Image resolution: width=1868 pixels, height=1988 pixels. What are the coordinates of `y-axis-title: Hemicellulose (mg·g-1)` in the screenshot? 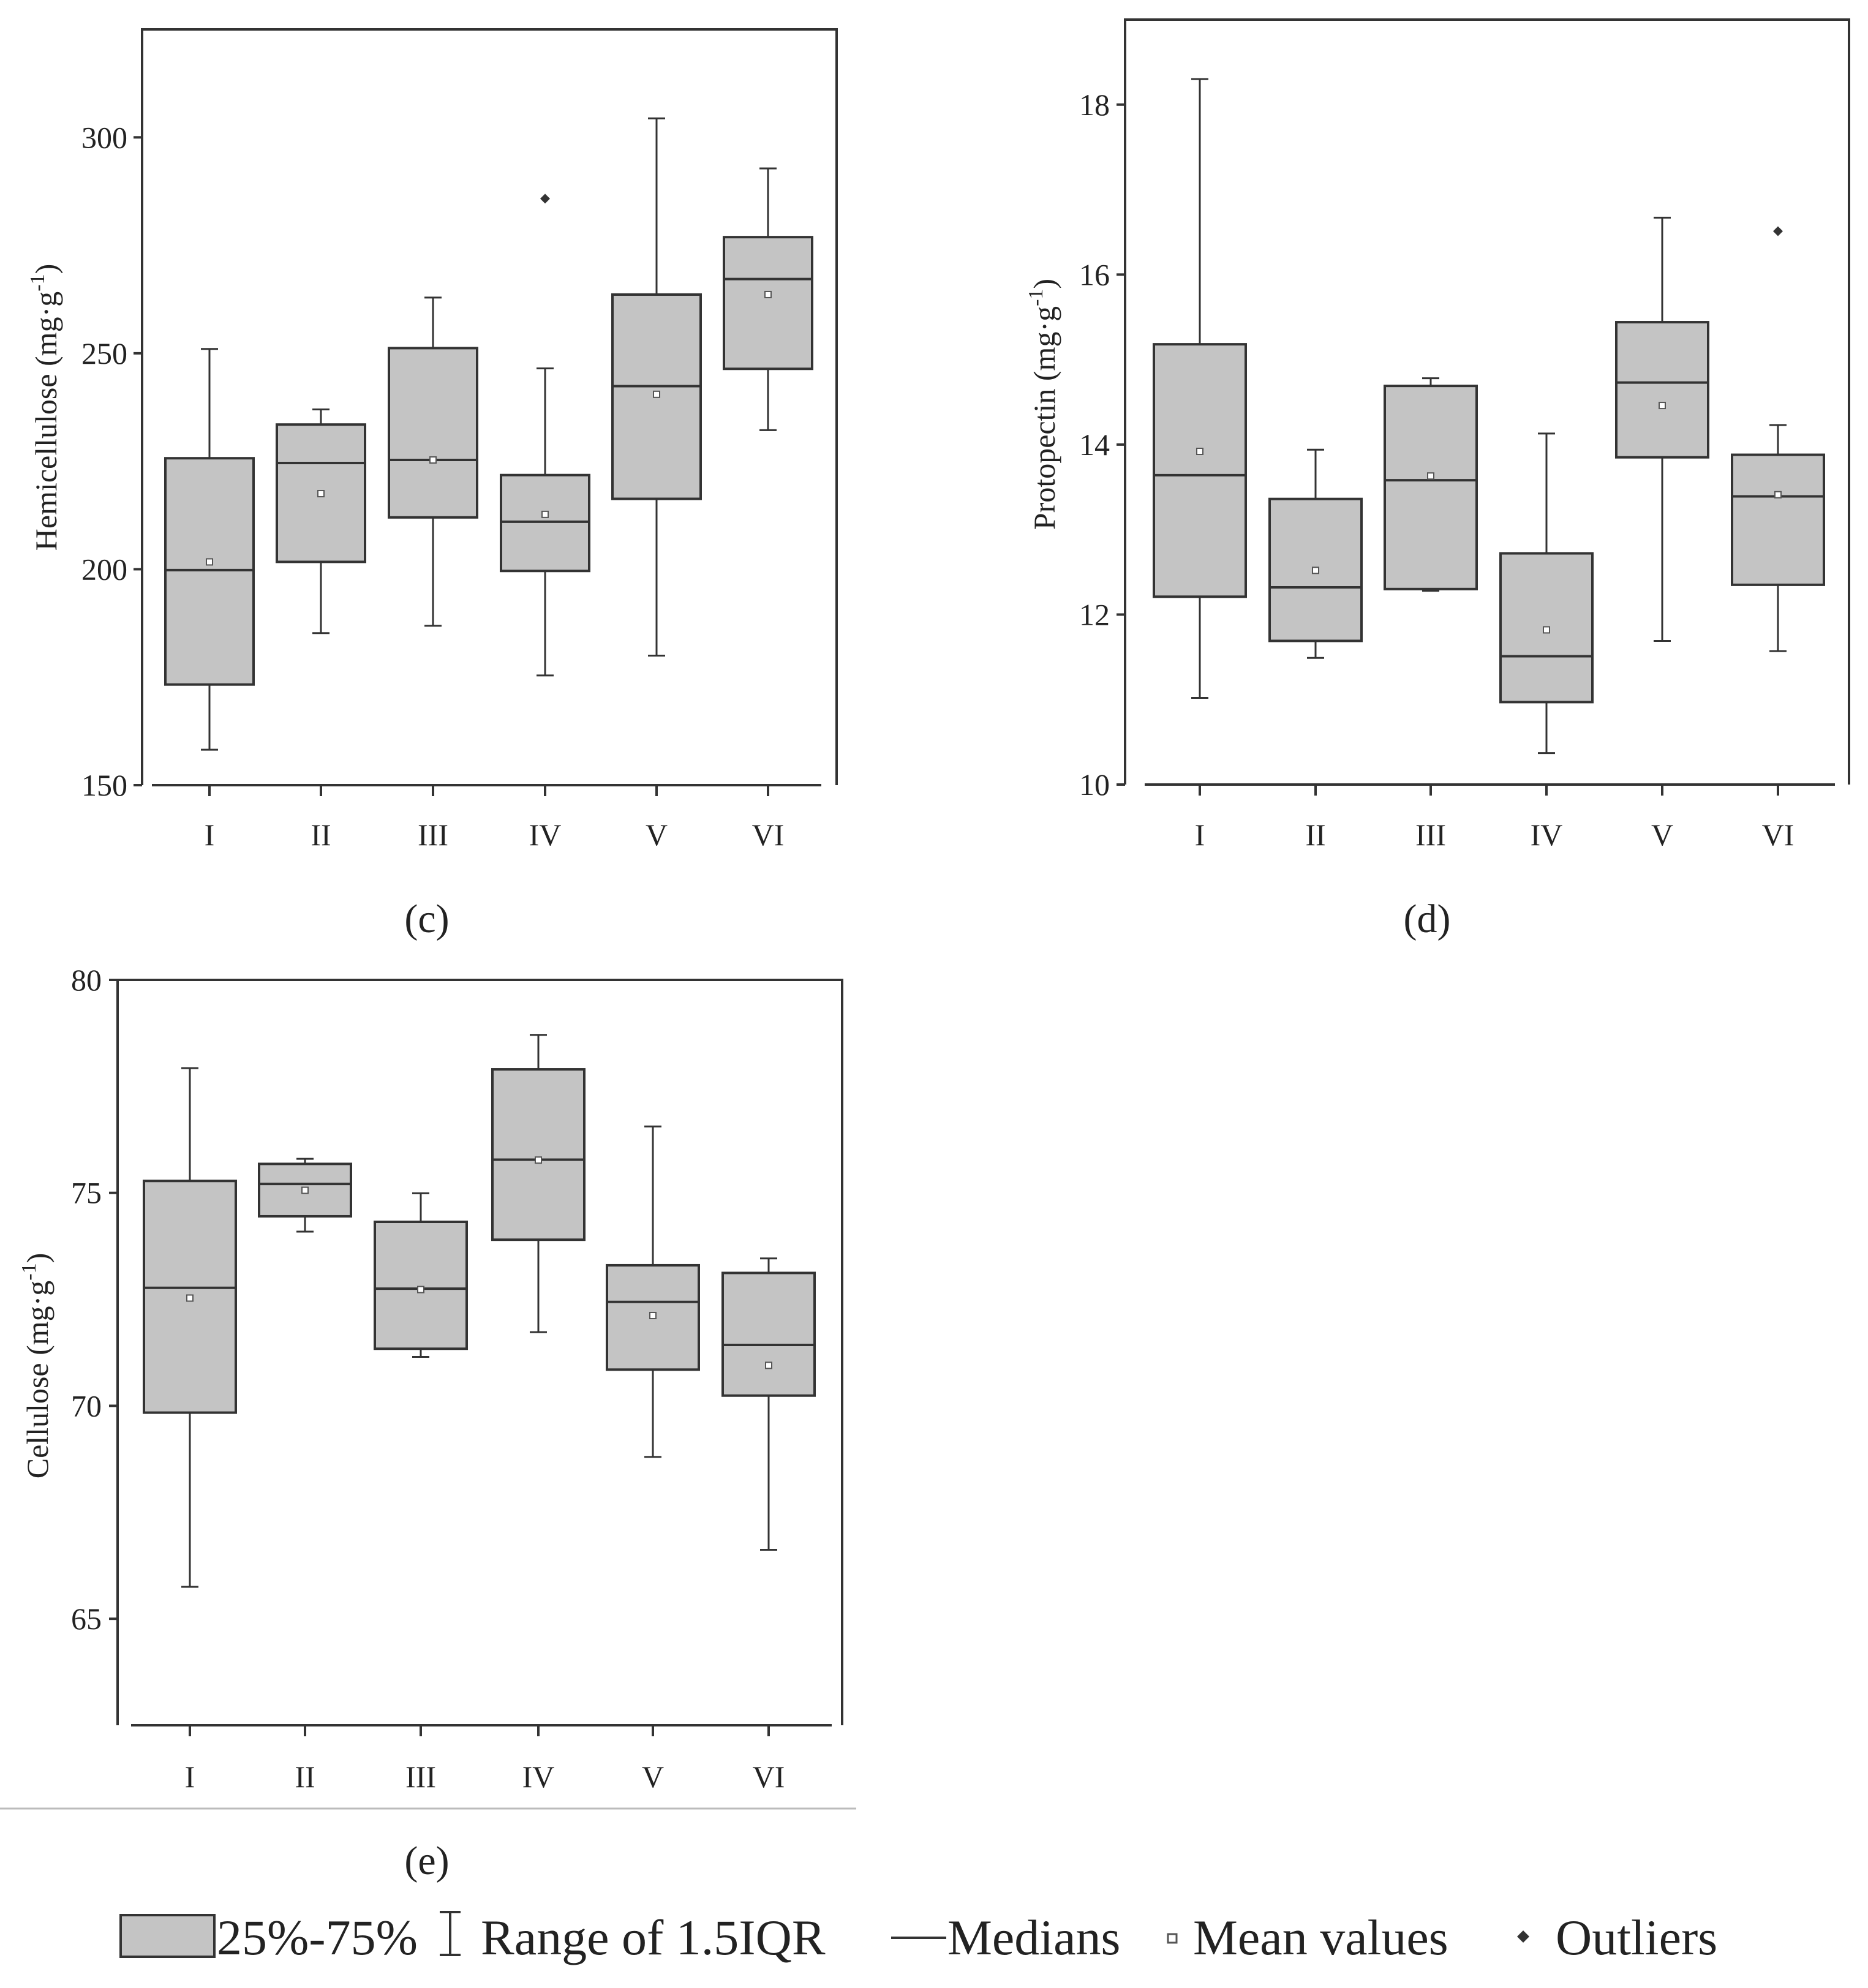 It's located at (44, 407).